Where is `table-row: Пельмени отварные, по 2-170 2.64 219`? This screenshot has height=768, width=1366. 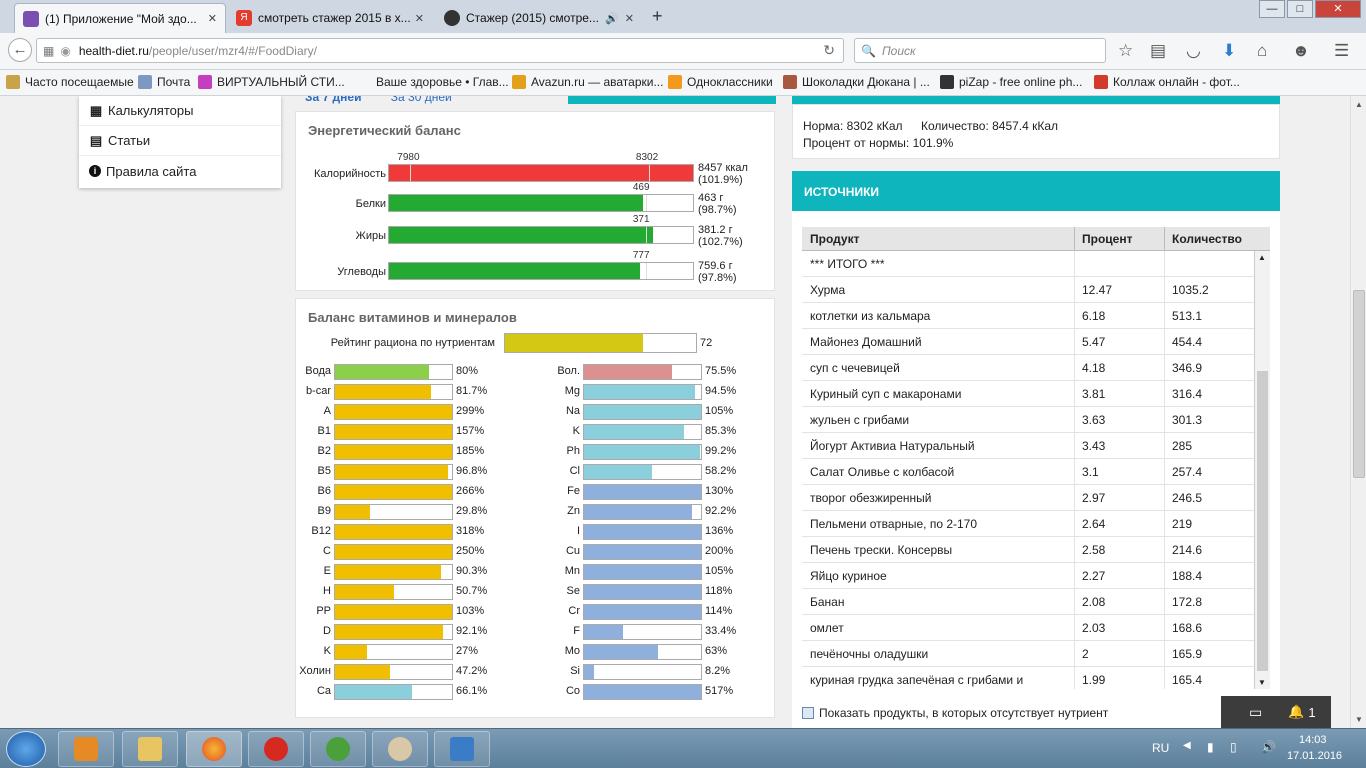
table-row: Пельмени отварные, по 2-170 2.64 219 is located at coordinates (1028, 524).